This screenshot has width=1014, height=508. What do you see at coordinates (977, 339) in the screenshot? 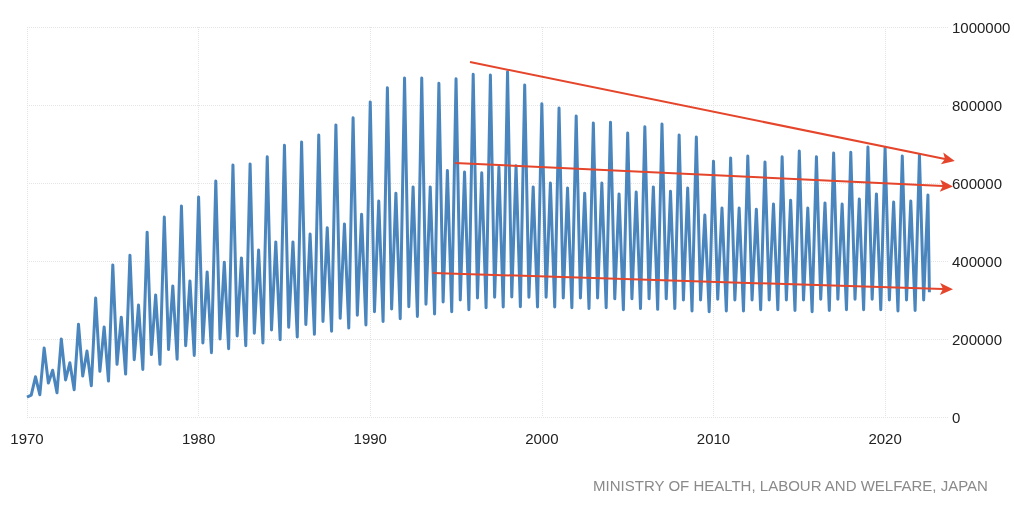
I see `y-tick-label: 200000` at bounding box center [977, 339].